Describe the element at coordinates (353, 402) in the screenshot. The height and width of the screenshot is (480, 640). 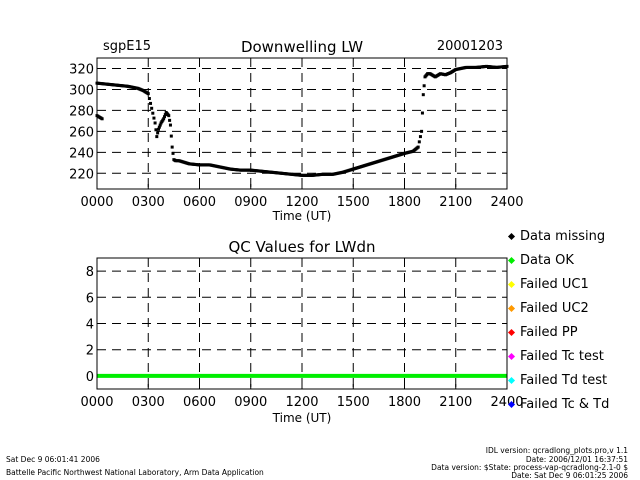
I see `bottom-x-tick-label: 1500` at that location.